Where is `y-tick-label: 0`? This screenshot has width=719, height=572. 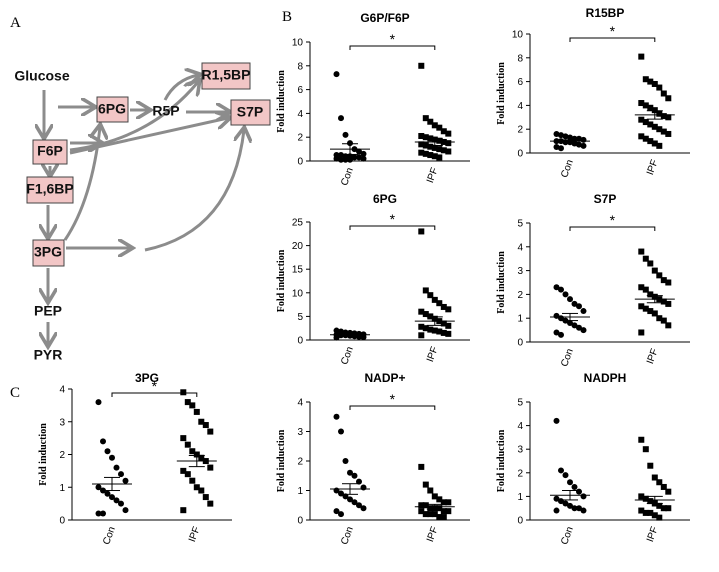 y-tick-label: 0 is located at coordinates (520, 154).